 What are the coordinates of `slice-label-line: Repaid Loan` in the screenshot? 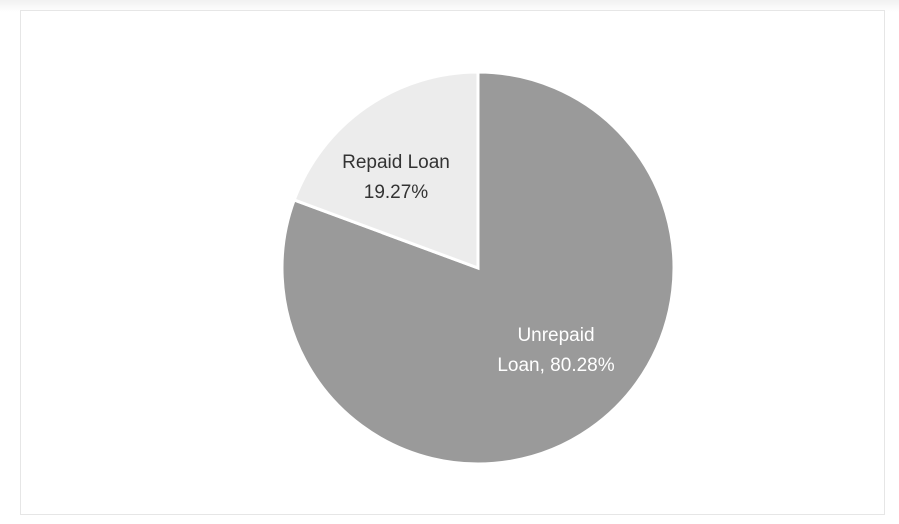 It's located at (396, 162).